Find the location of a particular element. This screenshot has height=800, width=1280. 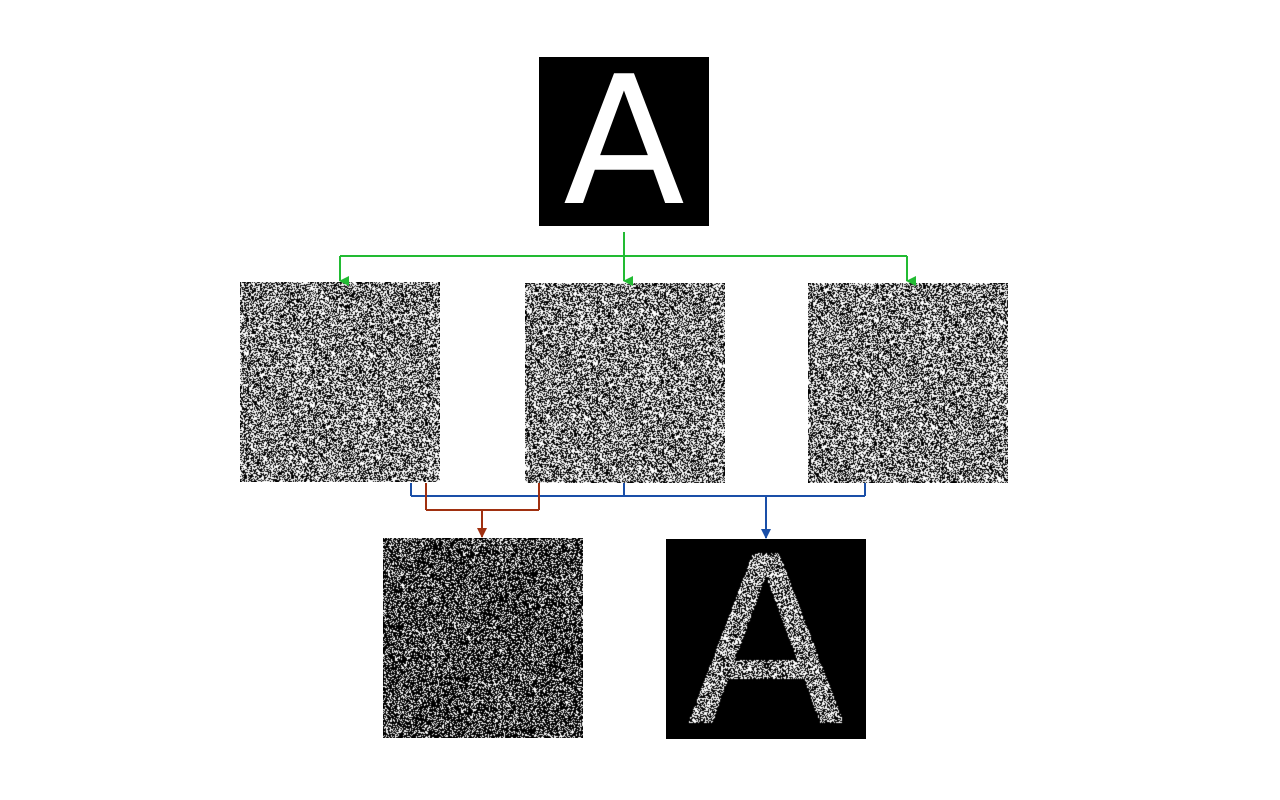

stacked-two-shares-result is located at coordinates (483, 638).